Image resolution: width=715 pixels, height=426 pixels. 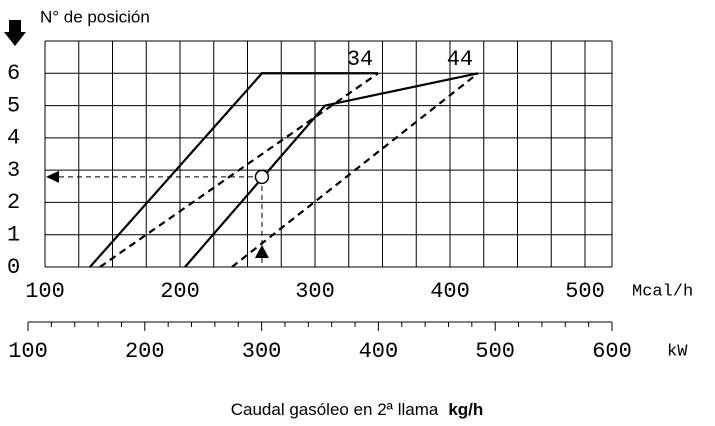 What do you see at coordinates (45, 291) in the screenshot?
I see `x-tick-label: 100` at bounding box center [45, 291].